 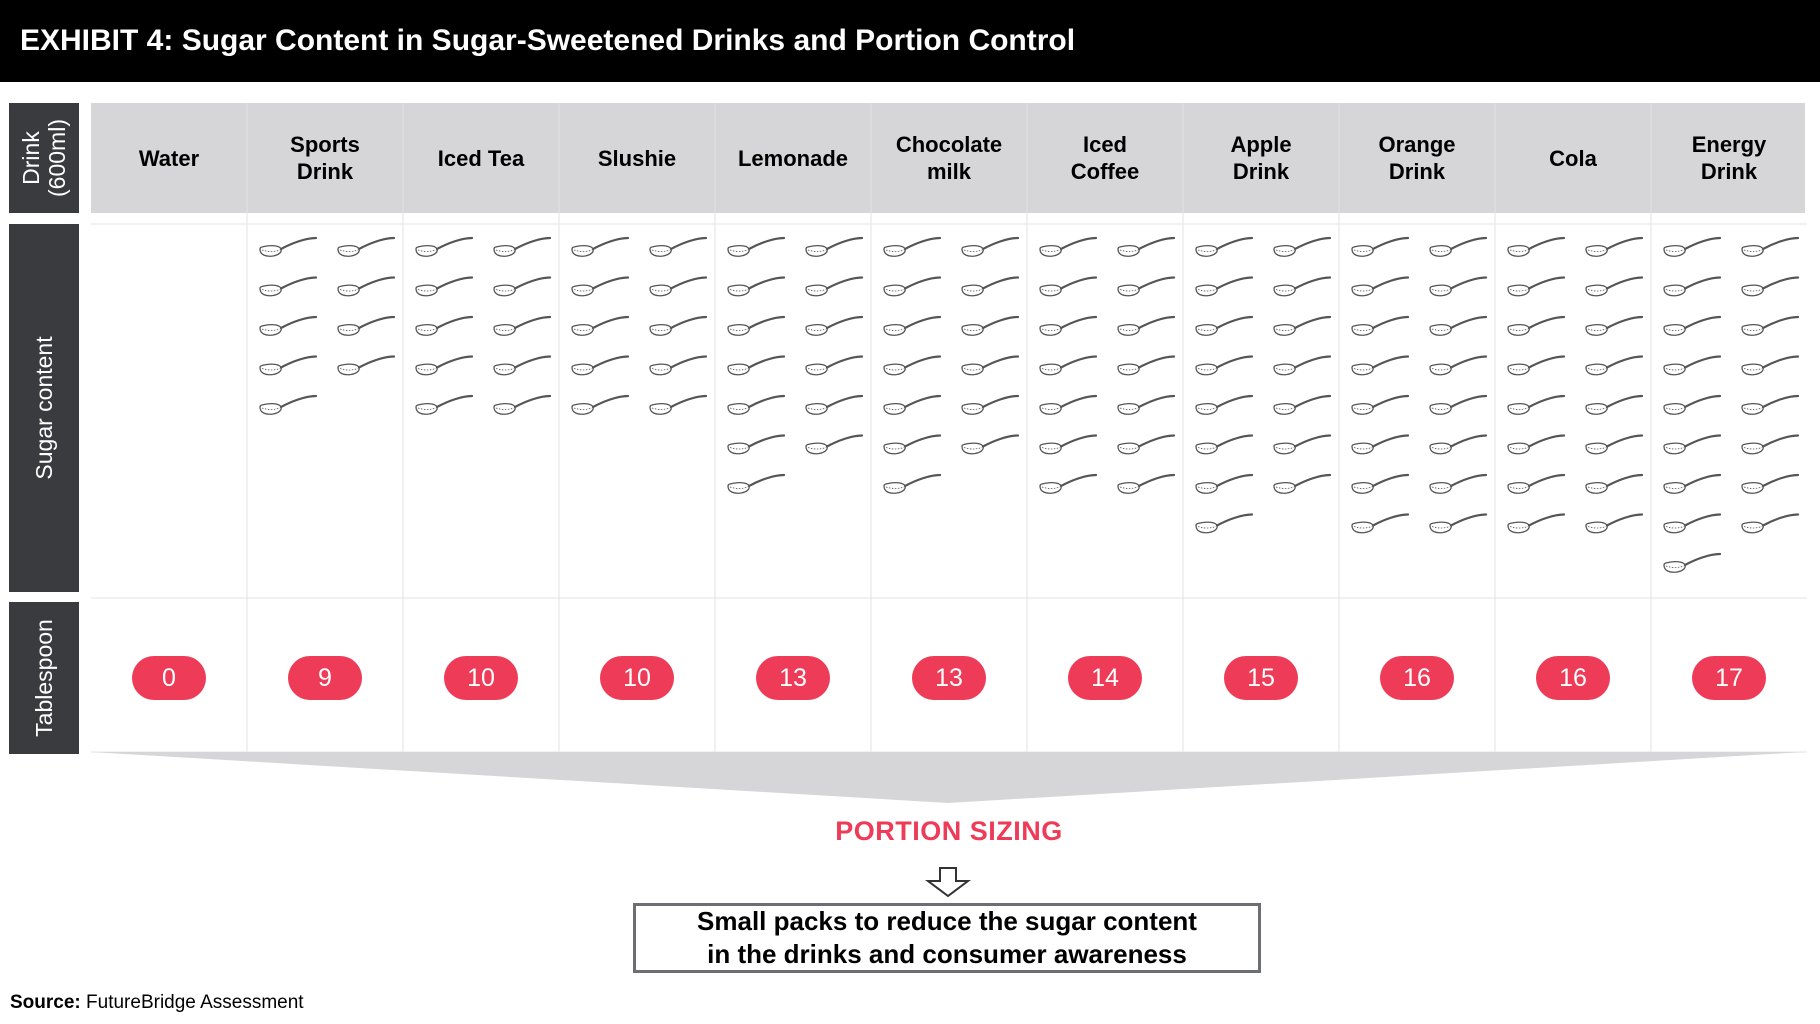 I want to click on source-note: Source: FutureBridge Assessment, so click(x=157, y=1003).